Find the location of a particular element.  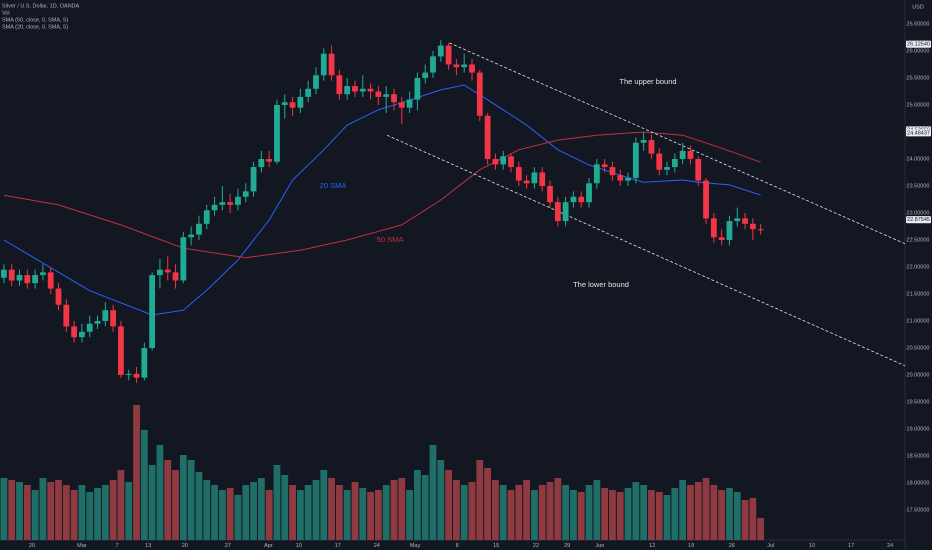

y-tick-label: 23.50000 is located at coordinates (918, 186).